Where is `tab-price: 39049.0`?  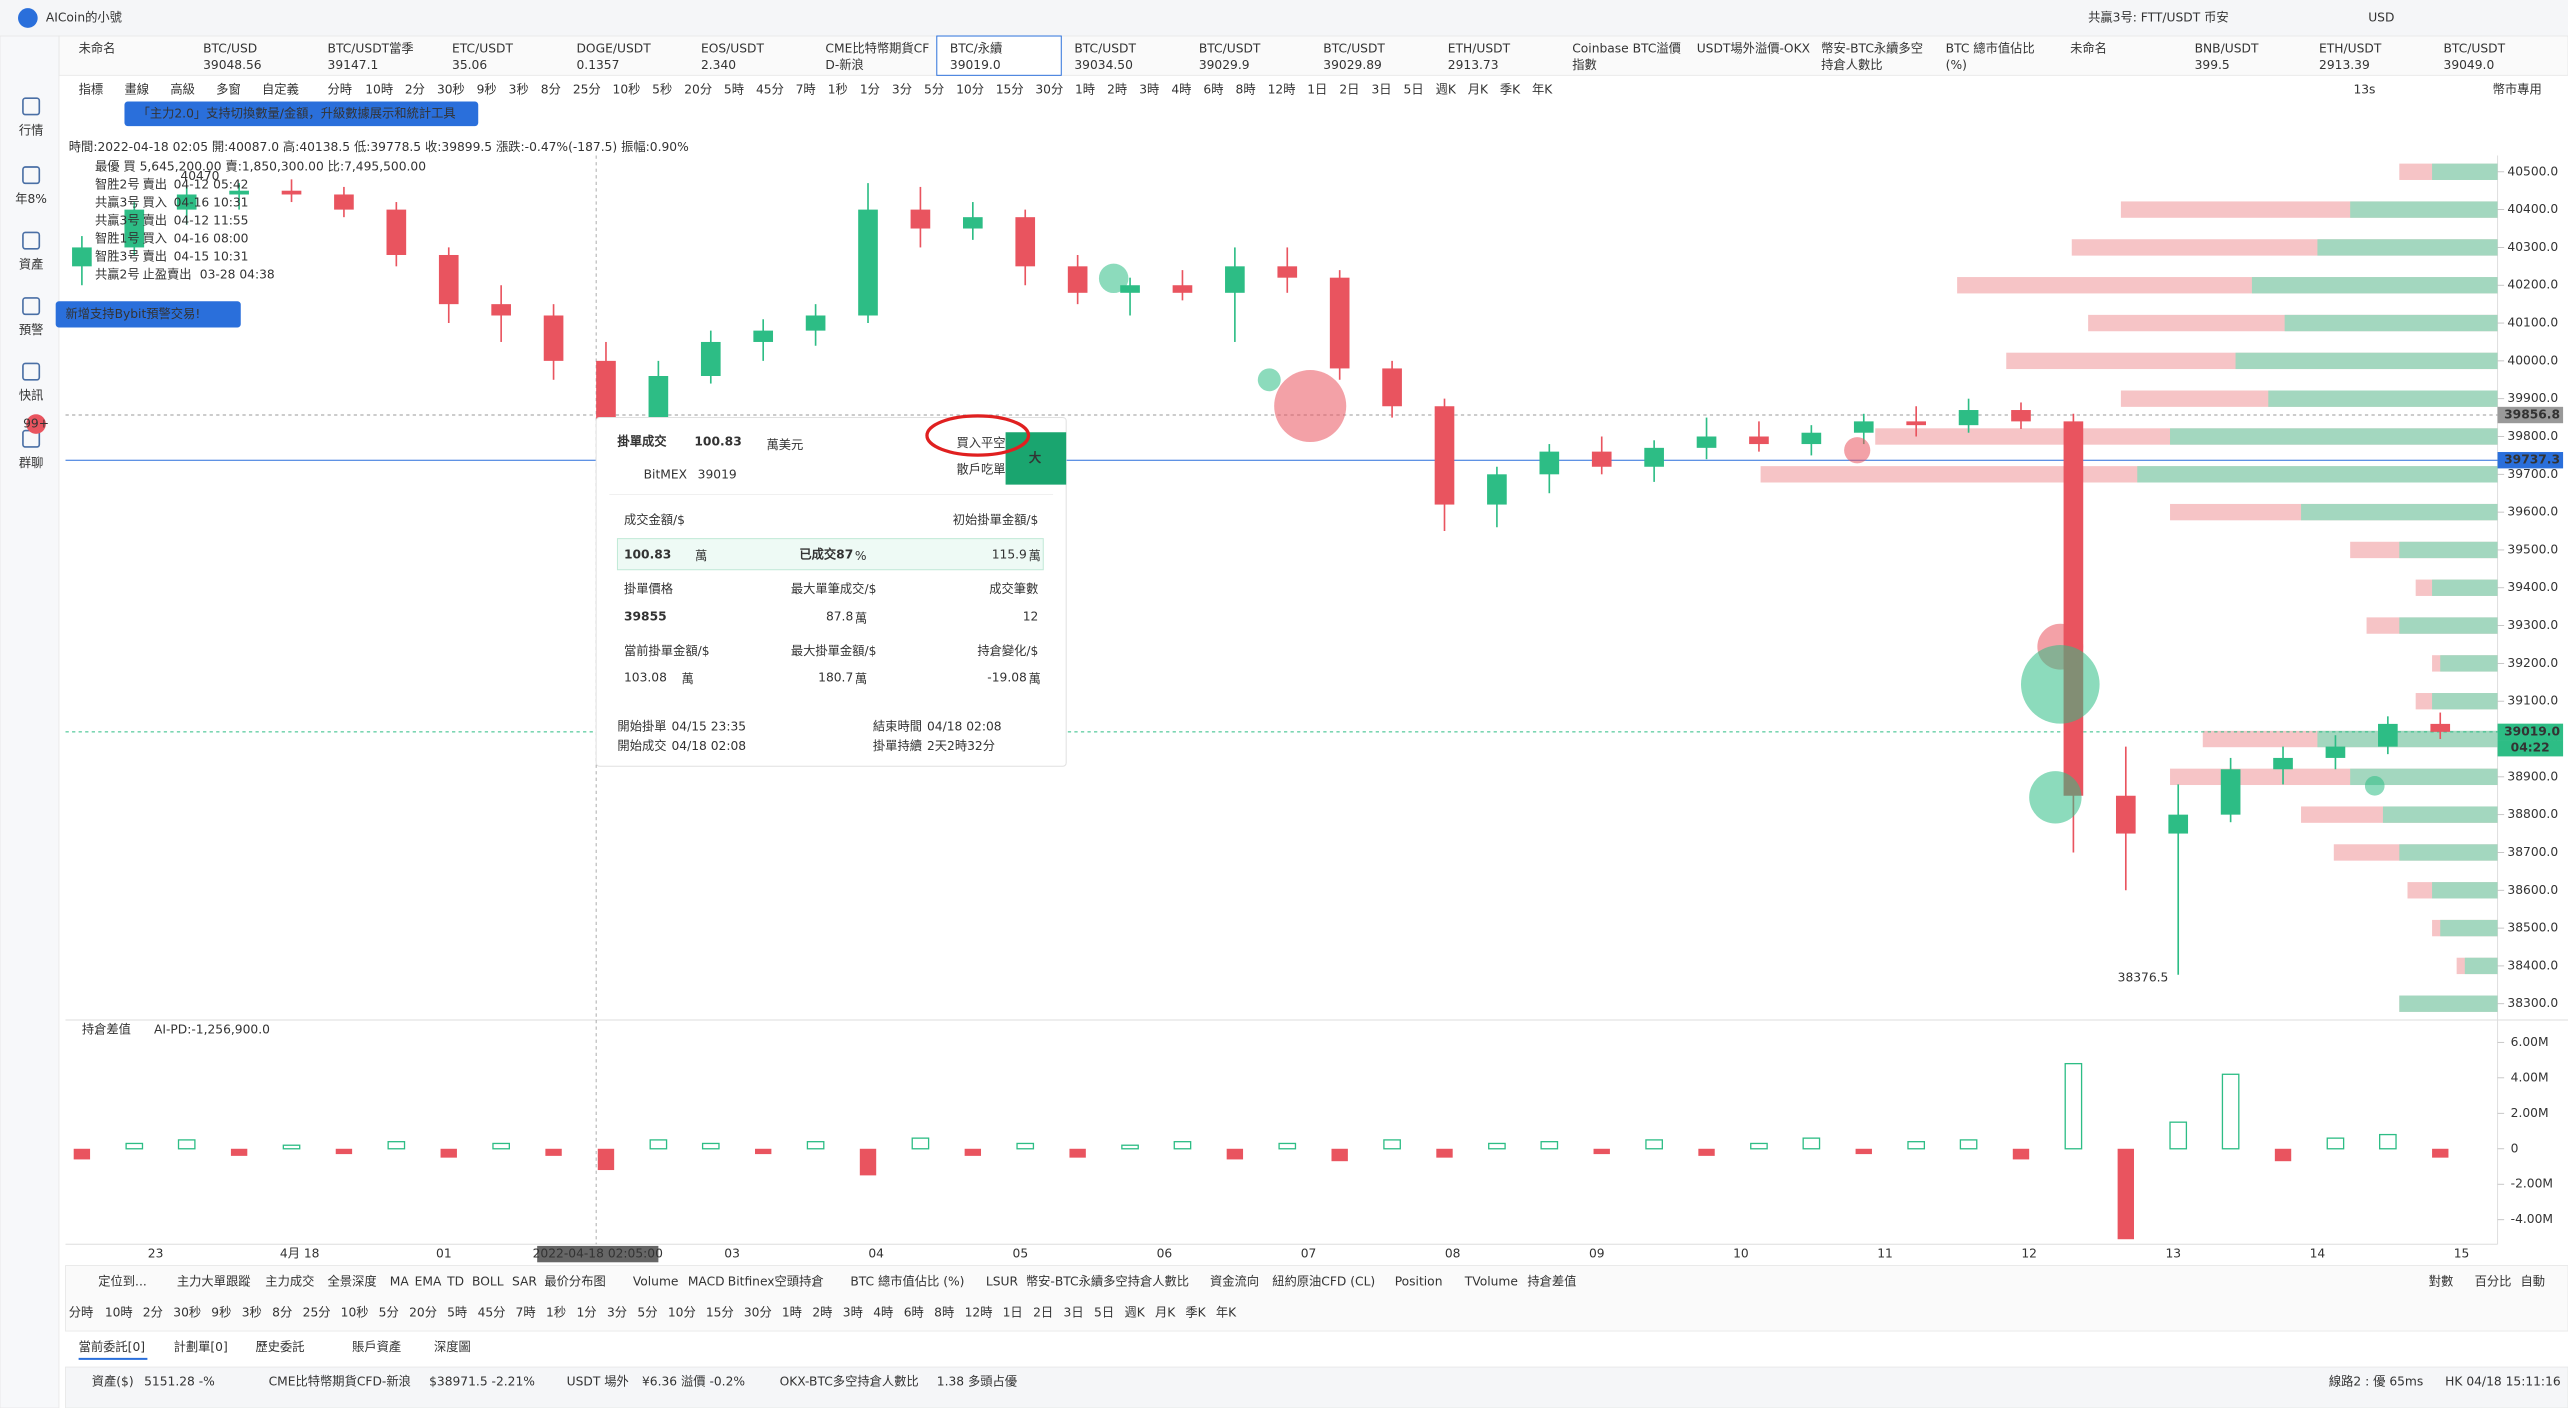 tab-price: 39049.0 is located at coordinates (2469, 65).